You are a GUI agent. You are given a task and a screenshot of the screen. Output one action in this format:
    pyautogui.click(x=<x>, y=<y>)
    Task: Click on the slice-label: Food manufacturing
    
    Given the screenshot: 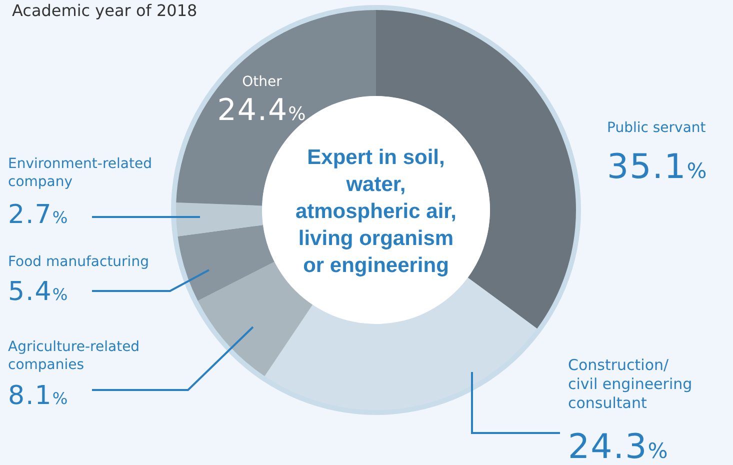 What is the action you would take?
    pyautogui.click(x=78, y=262)
    